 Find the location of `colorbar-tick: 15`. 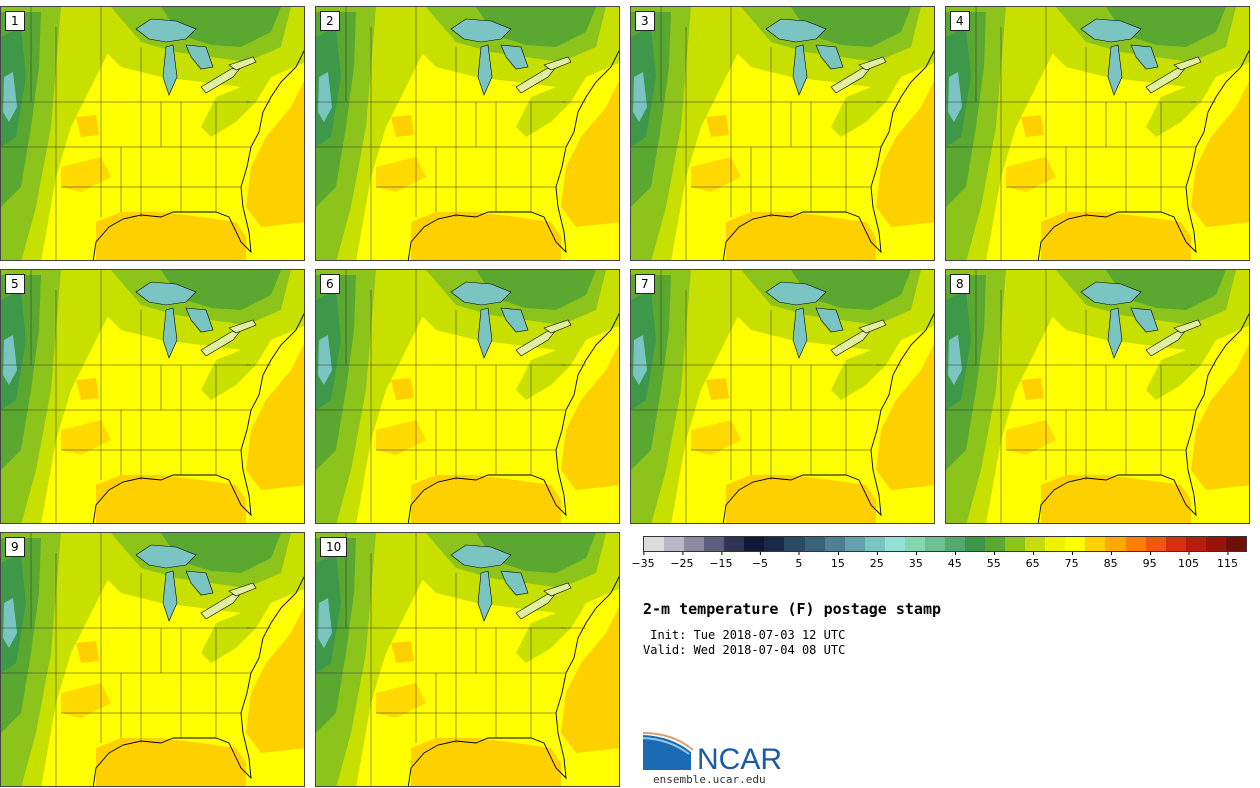

colorbar-tick: 15 is located at coordinates (838, 561).